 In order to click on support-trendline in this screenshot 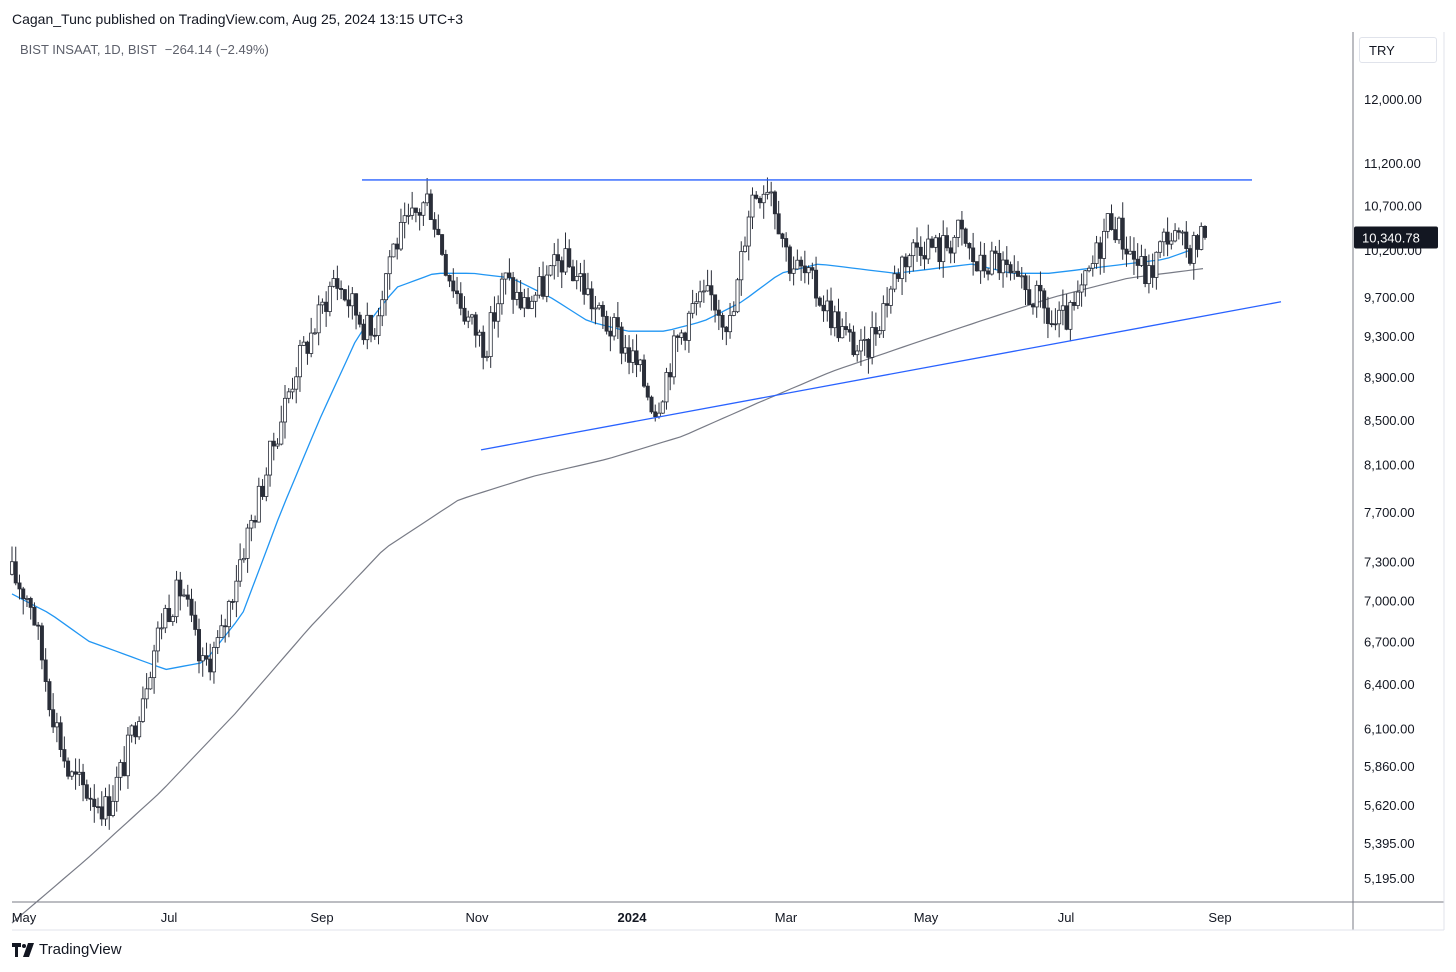, I will do `click(881, 376)`.